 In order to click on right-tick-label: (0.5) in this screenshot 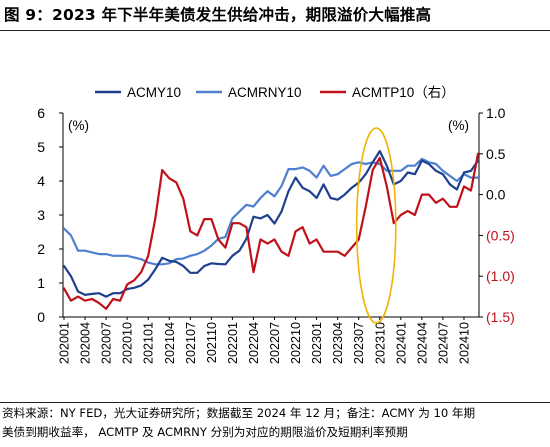, I will do `click(500, 235)`.